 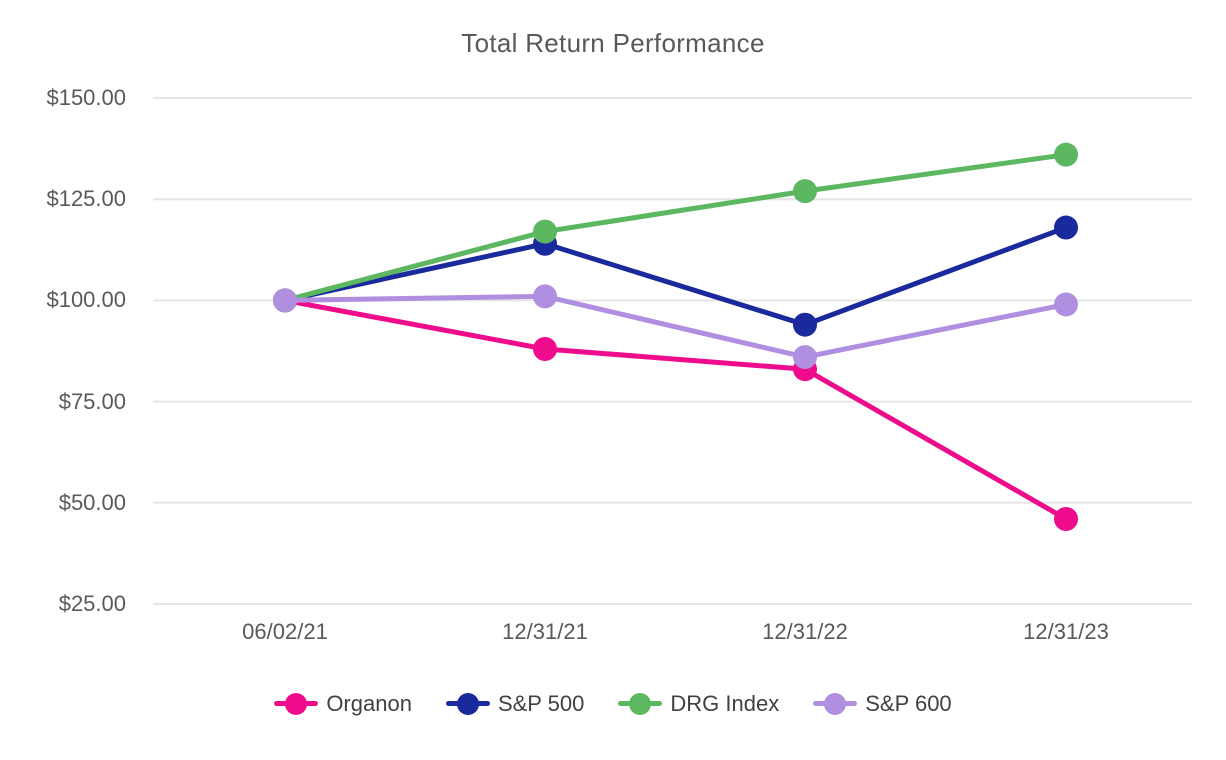 I want to click on y-tick-label: $100.00, so click(x=86, y=300).